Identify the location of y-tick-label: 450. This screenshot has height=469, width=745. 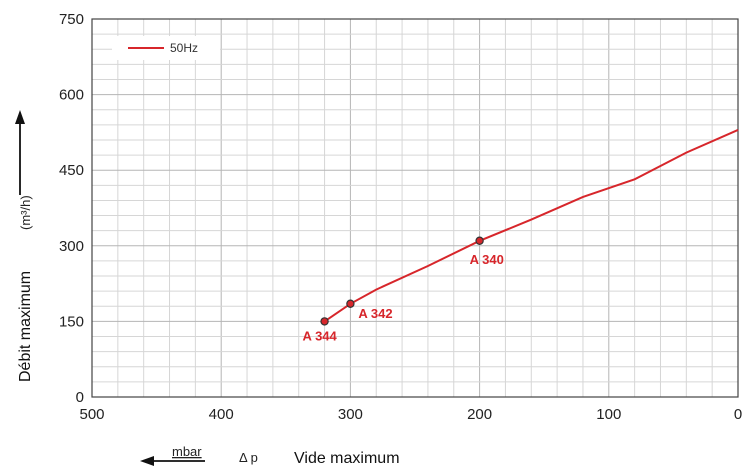
(71, 170).